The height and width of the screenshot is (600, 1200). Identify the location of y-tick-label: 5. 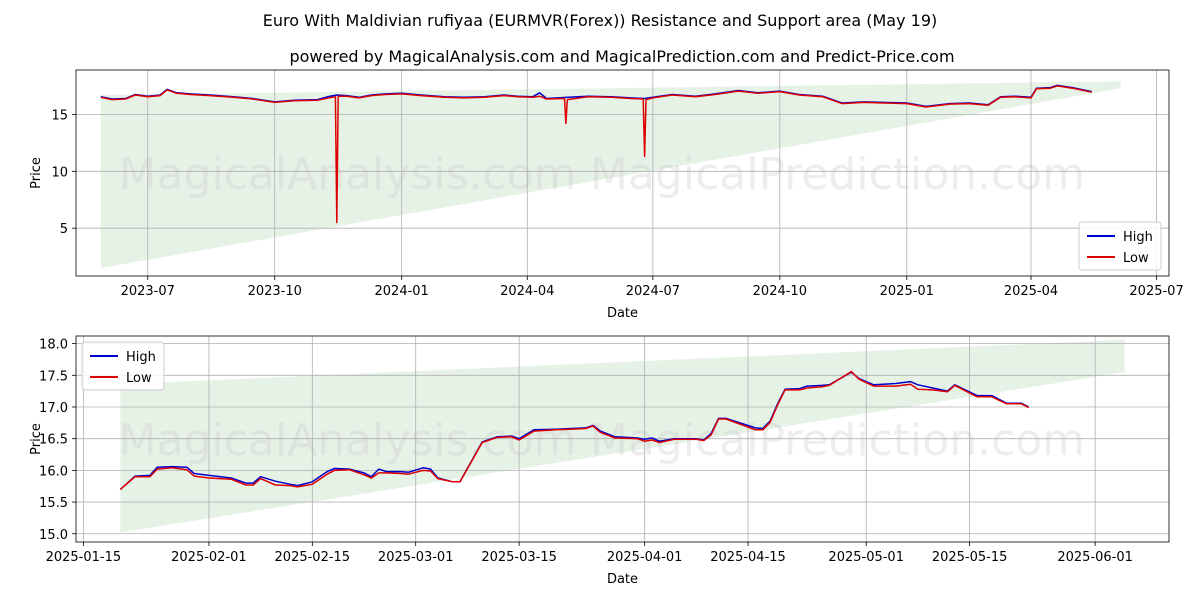
(64, 229).